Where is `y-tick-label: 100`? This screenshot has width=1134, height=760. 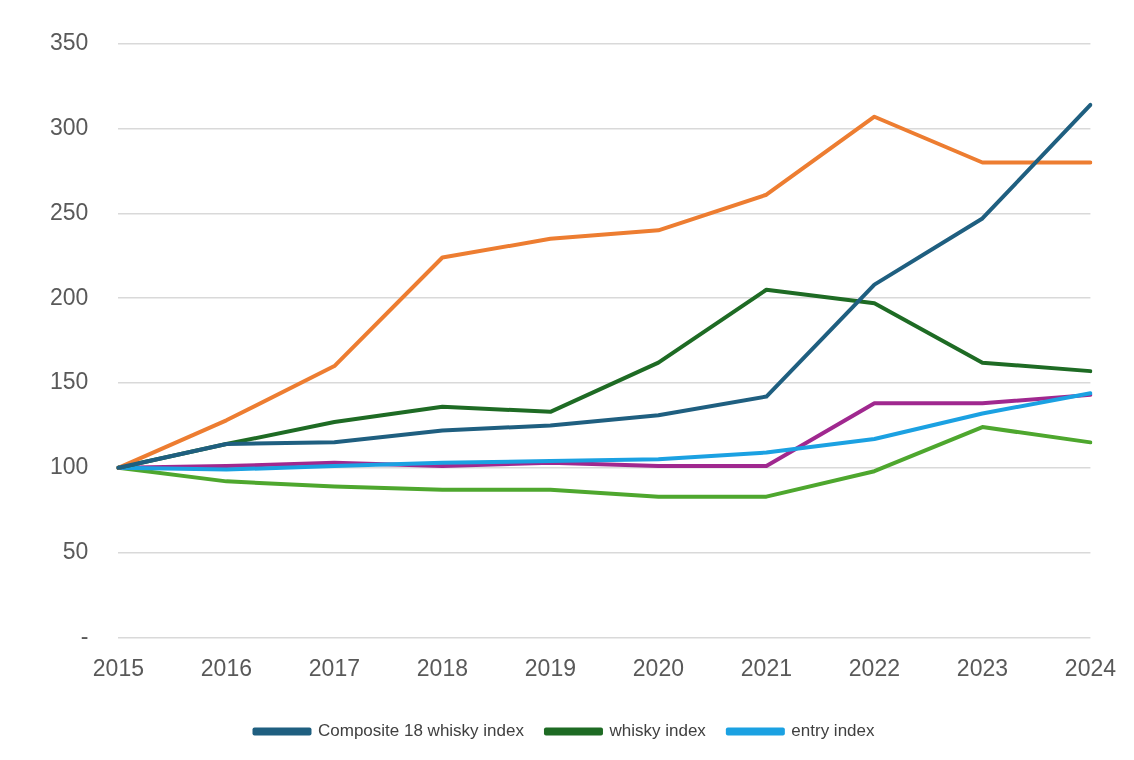 y-tick-label: 100 is located at coordinates (69, 466).